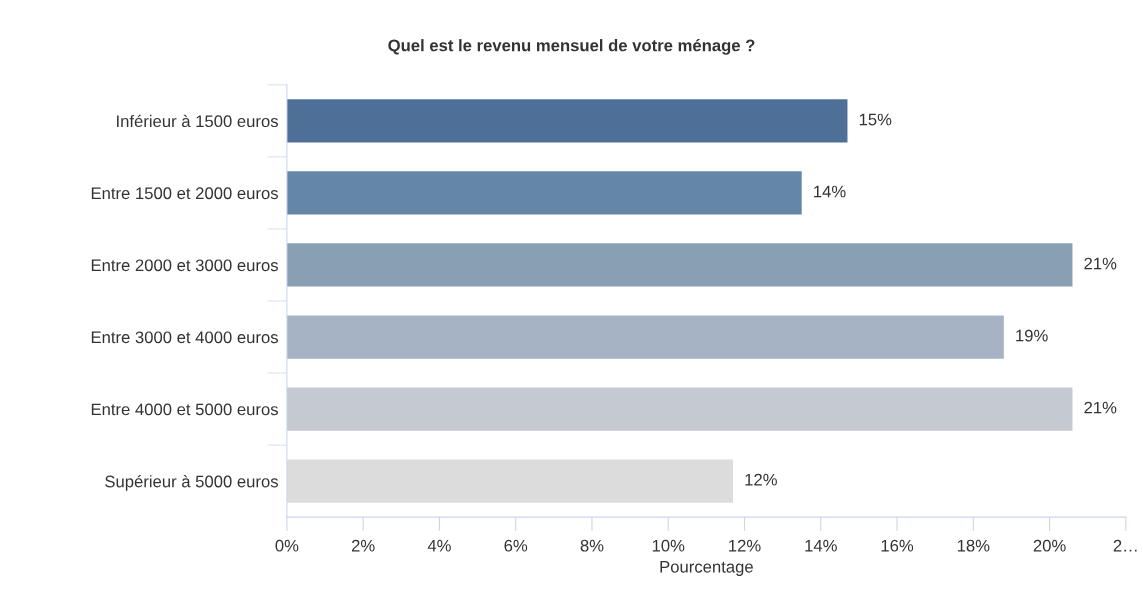 Image resolution: width=1143 pixels, height=602 pixels. Describe the element at coordinates (184, 409) in the screenshot. I see `y-tick-label: Entre 4000 et 5000 euros` at that location.